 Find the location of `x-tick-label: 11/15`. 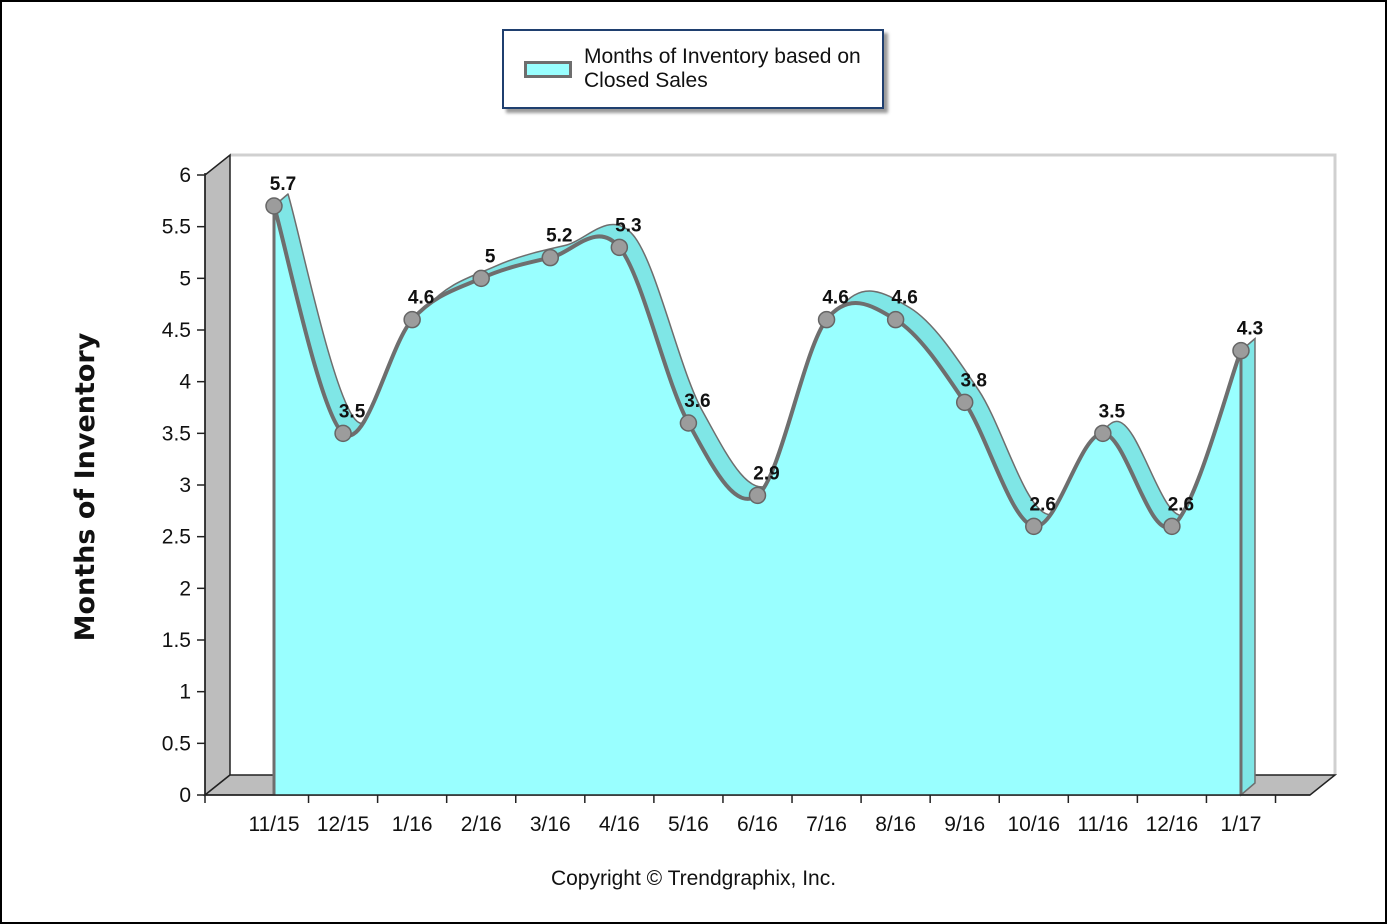

x-tick-label: 11/15 is located at coordinates (274, 824).